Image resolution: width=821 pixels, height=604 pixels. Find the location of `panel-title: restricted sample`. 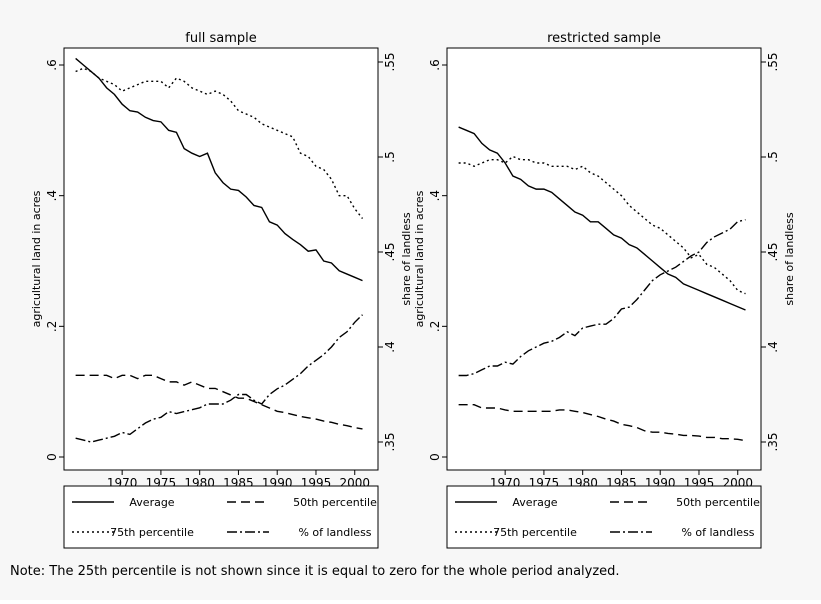

panel-title: restricted sample is located at coordinates (604, 38).